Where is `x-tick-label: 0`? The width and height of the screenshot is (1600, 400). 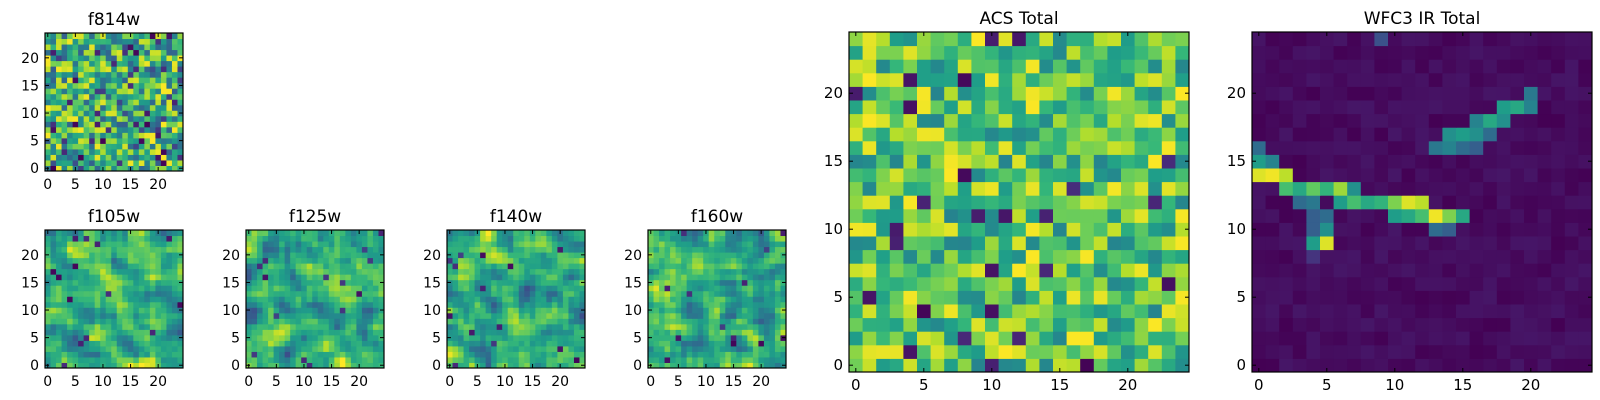 x-tick-label: 0 is located at coordinates (650, 382).